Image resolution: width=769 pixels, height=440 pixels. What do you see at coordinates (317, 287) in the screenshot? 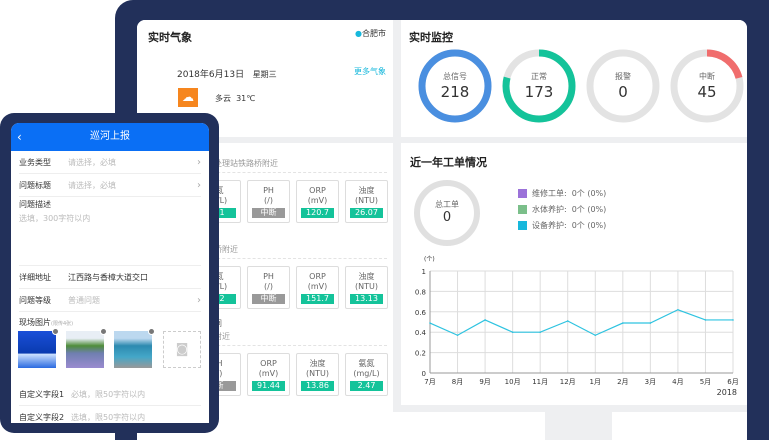
I see `metric-card: ORP (mV) 151.7` at bounding box center [317, 287].